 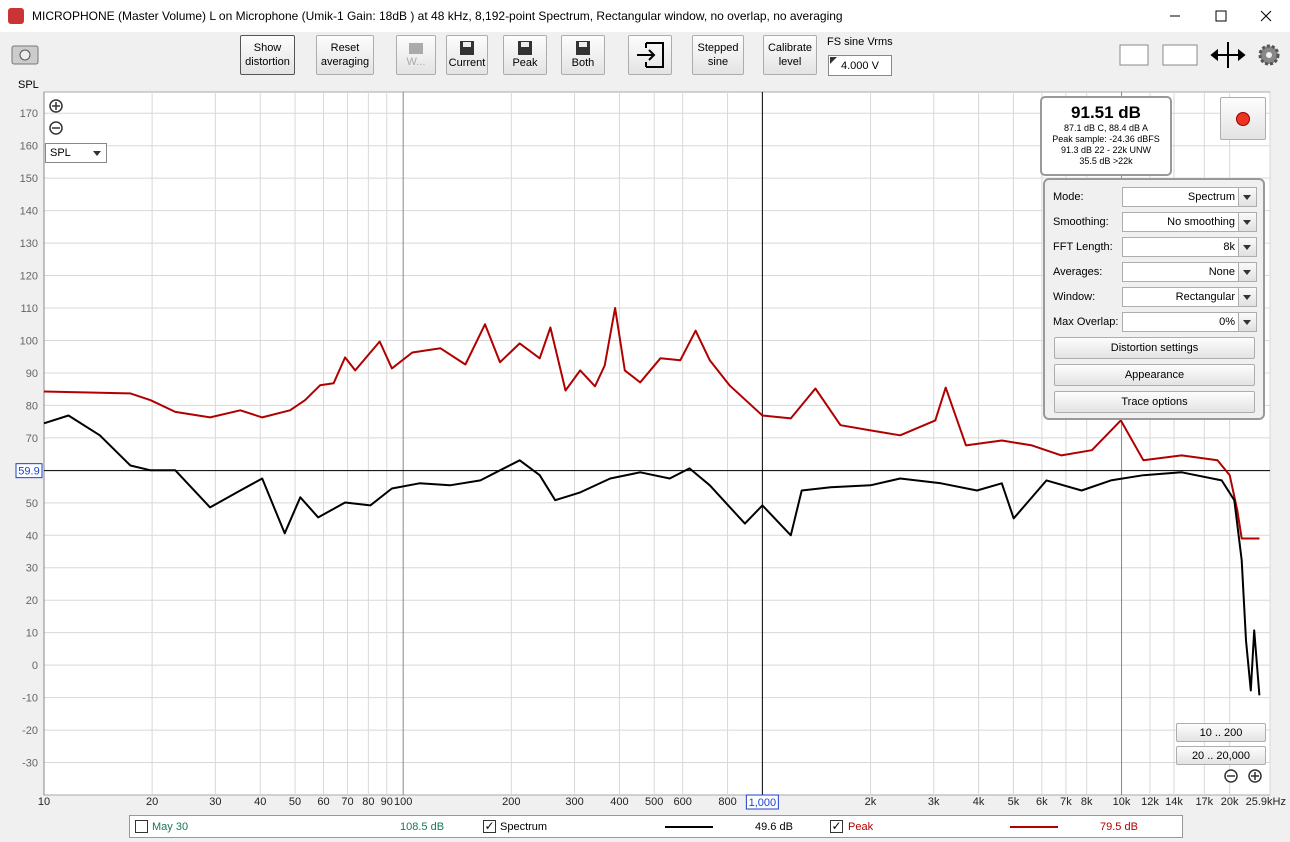 I want to click on setting-combo: None, so click(x=1189, y=272).